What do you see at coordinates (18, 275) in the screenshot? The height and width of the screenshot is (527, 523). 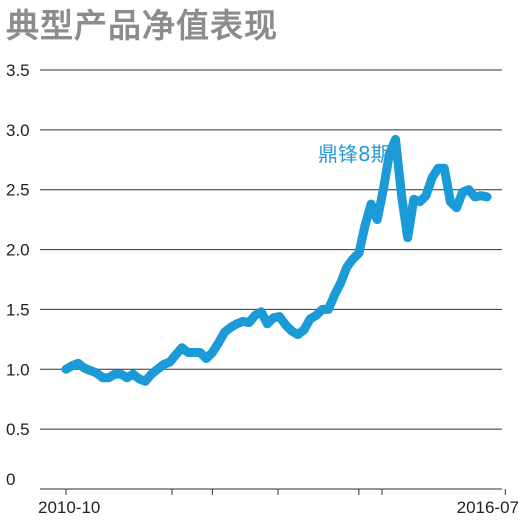 I see `y-axis-tick-labels: 0 0.5 1.0 1.5 2.0 2.5 3.0 3.5` at bounding box center [18, 275].